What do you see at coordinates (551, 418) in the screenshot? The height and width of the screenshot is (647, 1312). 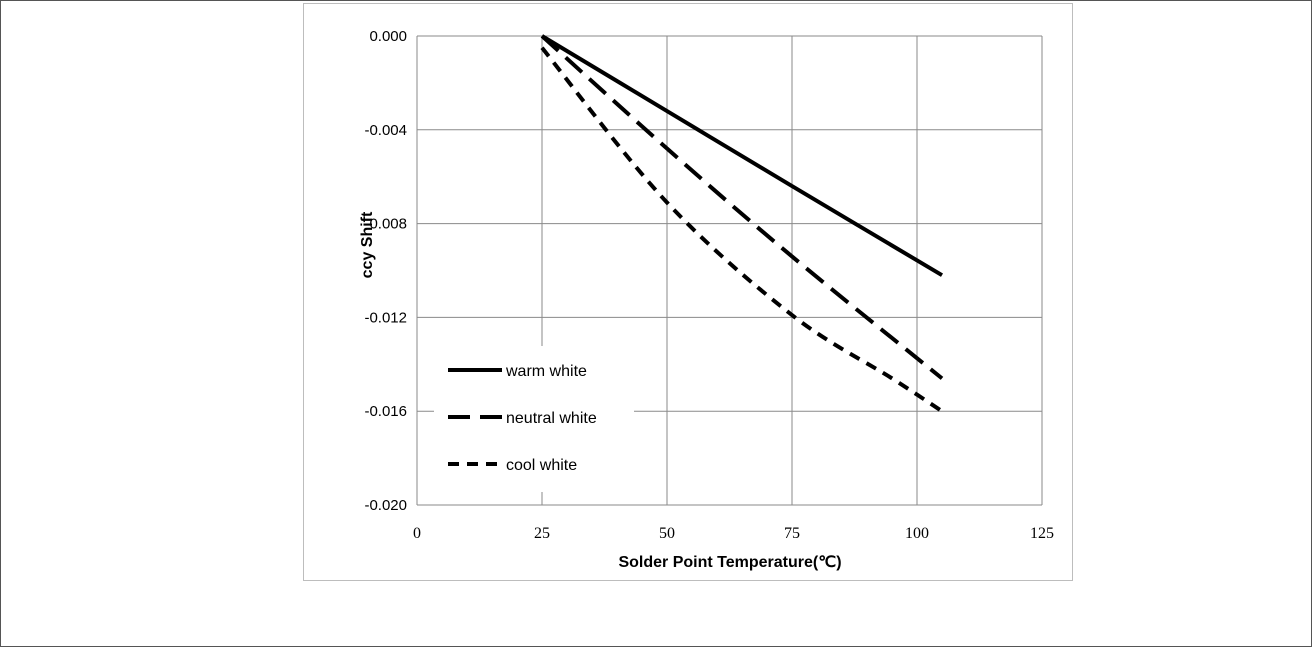 I see `legend-label: neutral white` at bounding box center [551, 418].